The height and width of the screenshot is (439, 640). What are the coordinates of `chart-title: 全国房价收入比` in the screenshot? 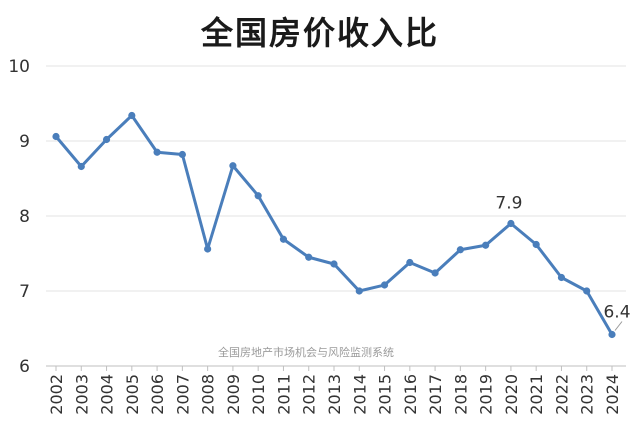 It's located at (319, 33).